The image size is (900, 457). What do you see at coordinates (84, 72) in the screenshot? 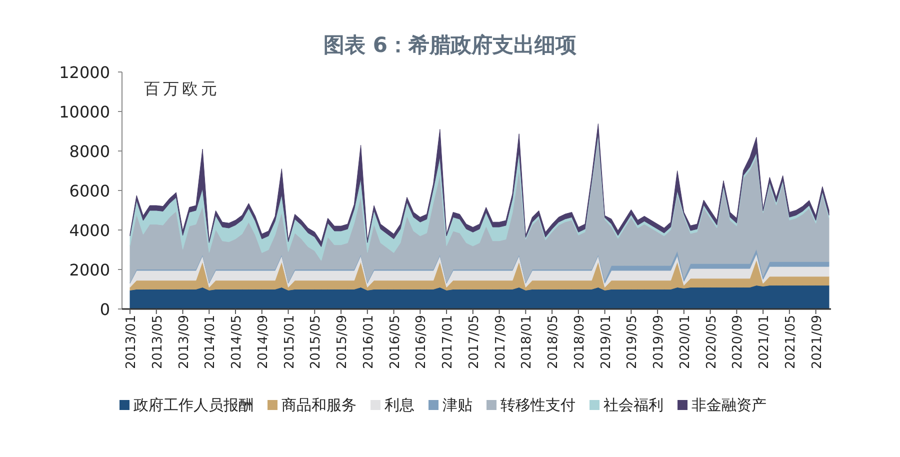
I see `y-tick-label: 12000` at bounding box center [84, 72].